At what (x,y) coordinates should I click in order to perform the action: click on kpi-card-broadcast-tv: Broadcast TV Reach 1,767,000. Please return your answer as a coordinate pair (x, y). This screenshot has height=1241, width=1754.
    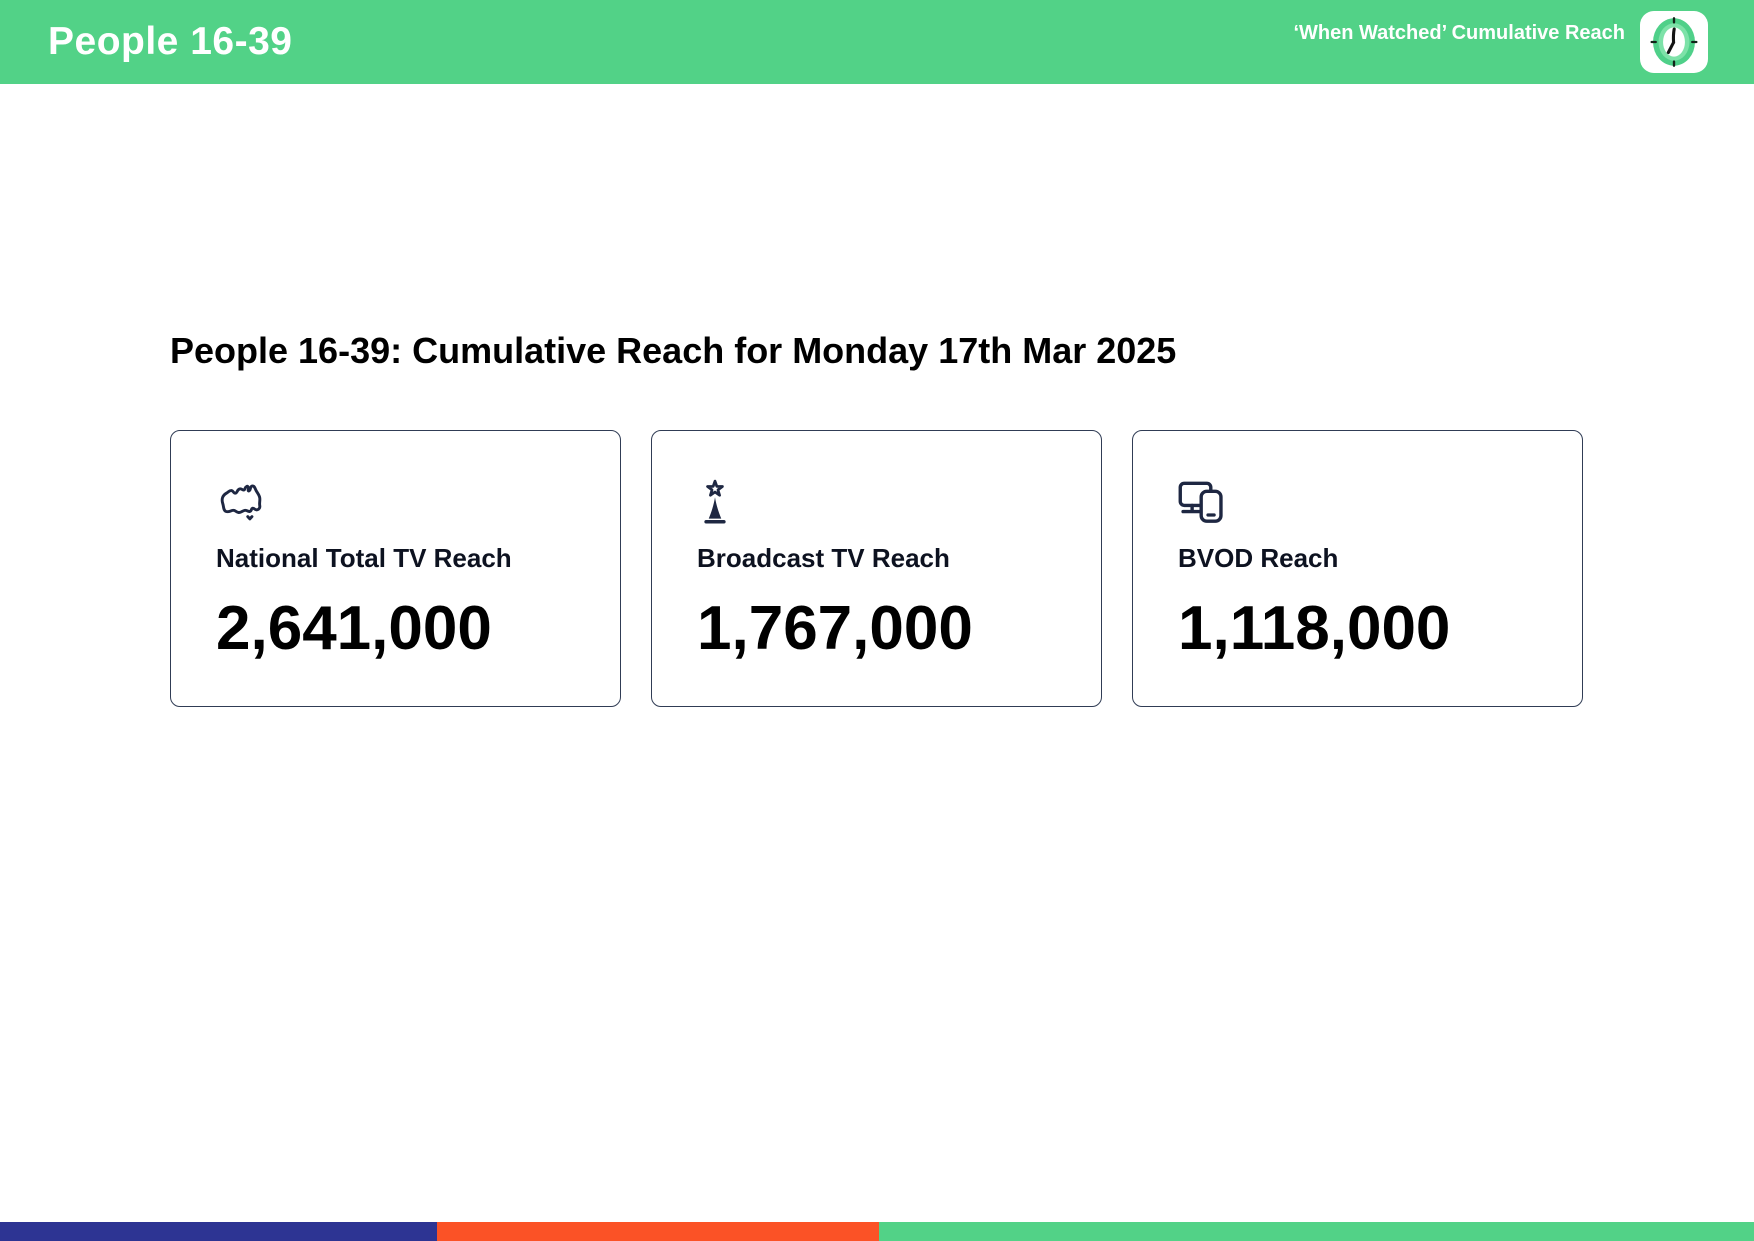
    Looking at the image, I should click on (876, 568).